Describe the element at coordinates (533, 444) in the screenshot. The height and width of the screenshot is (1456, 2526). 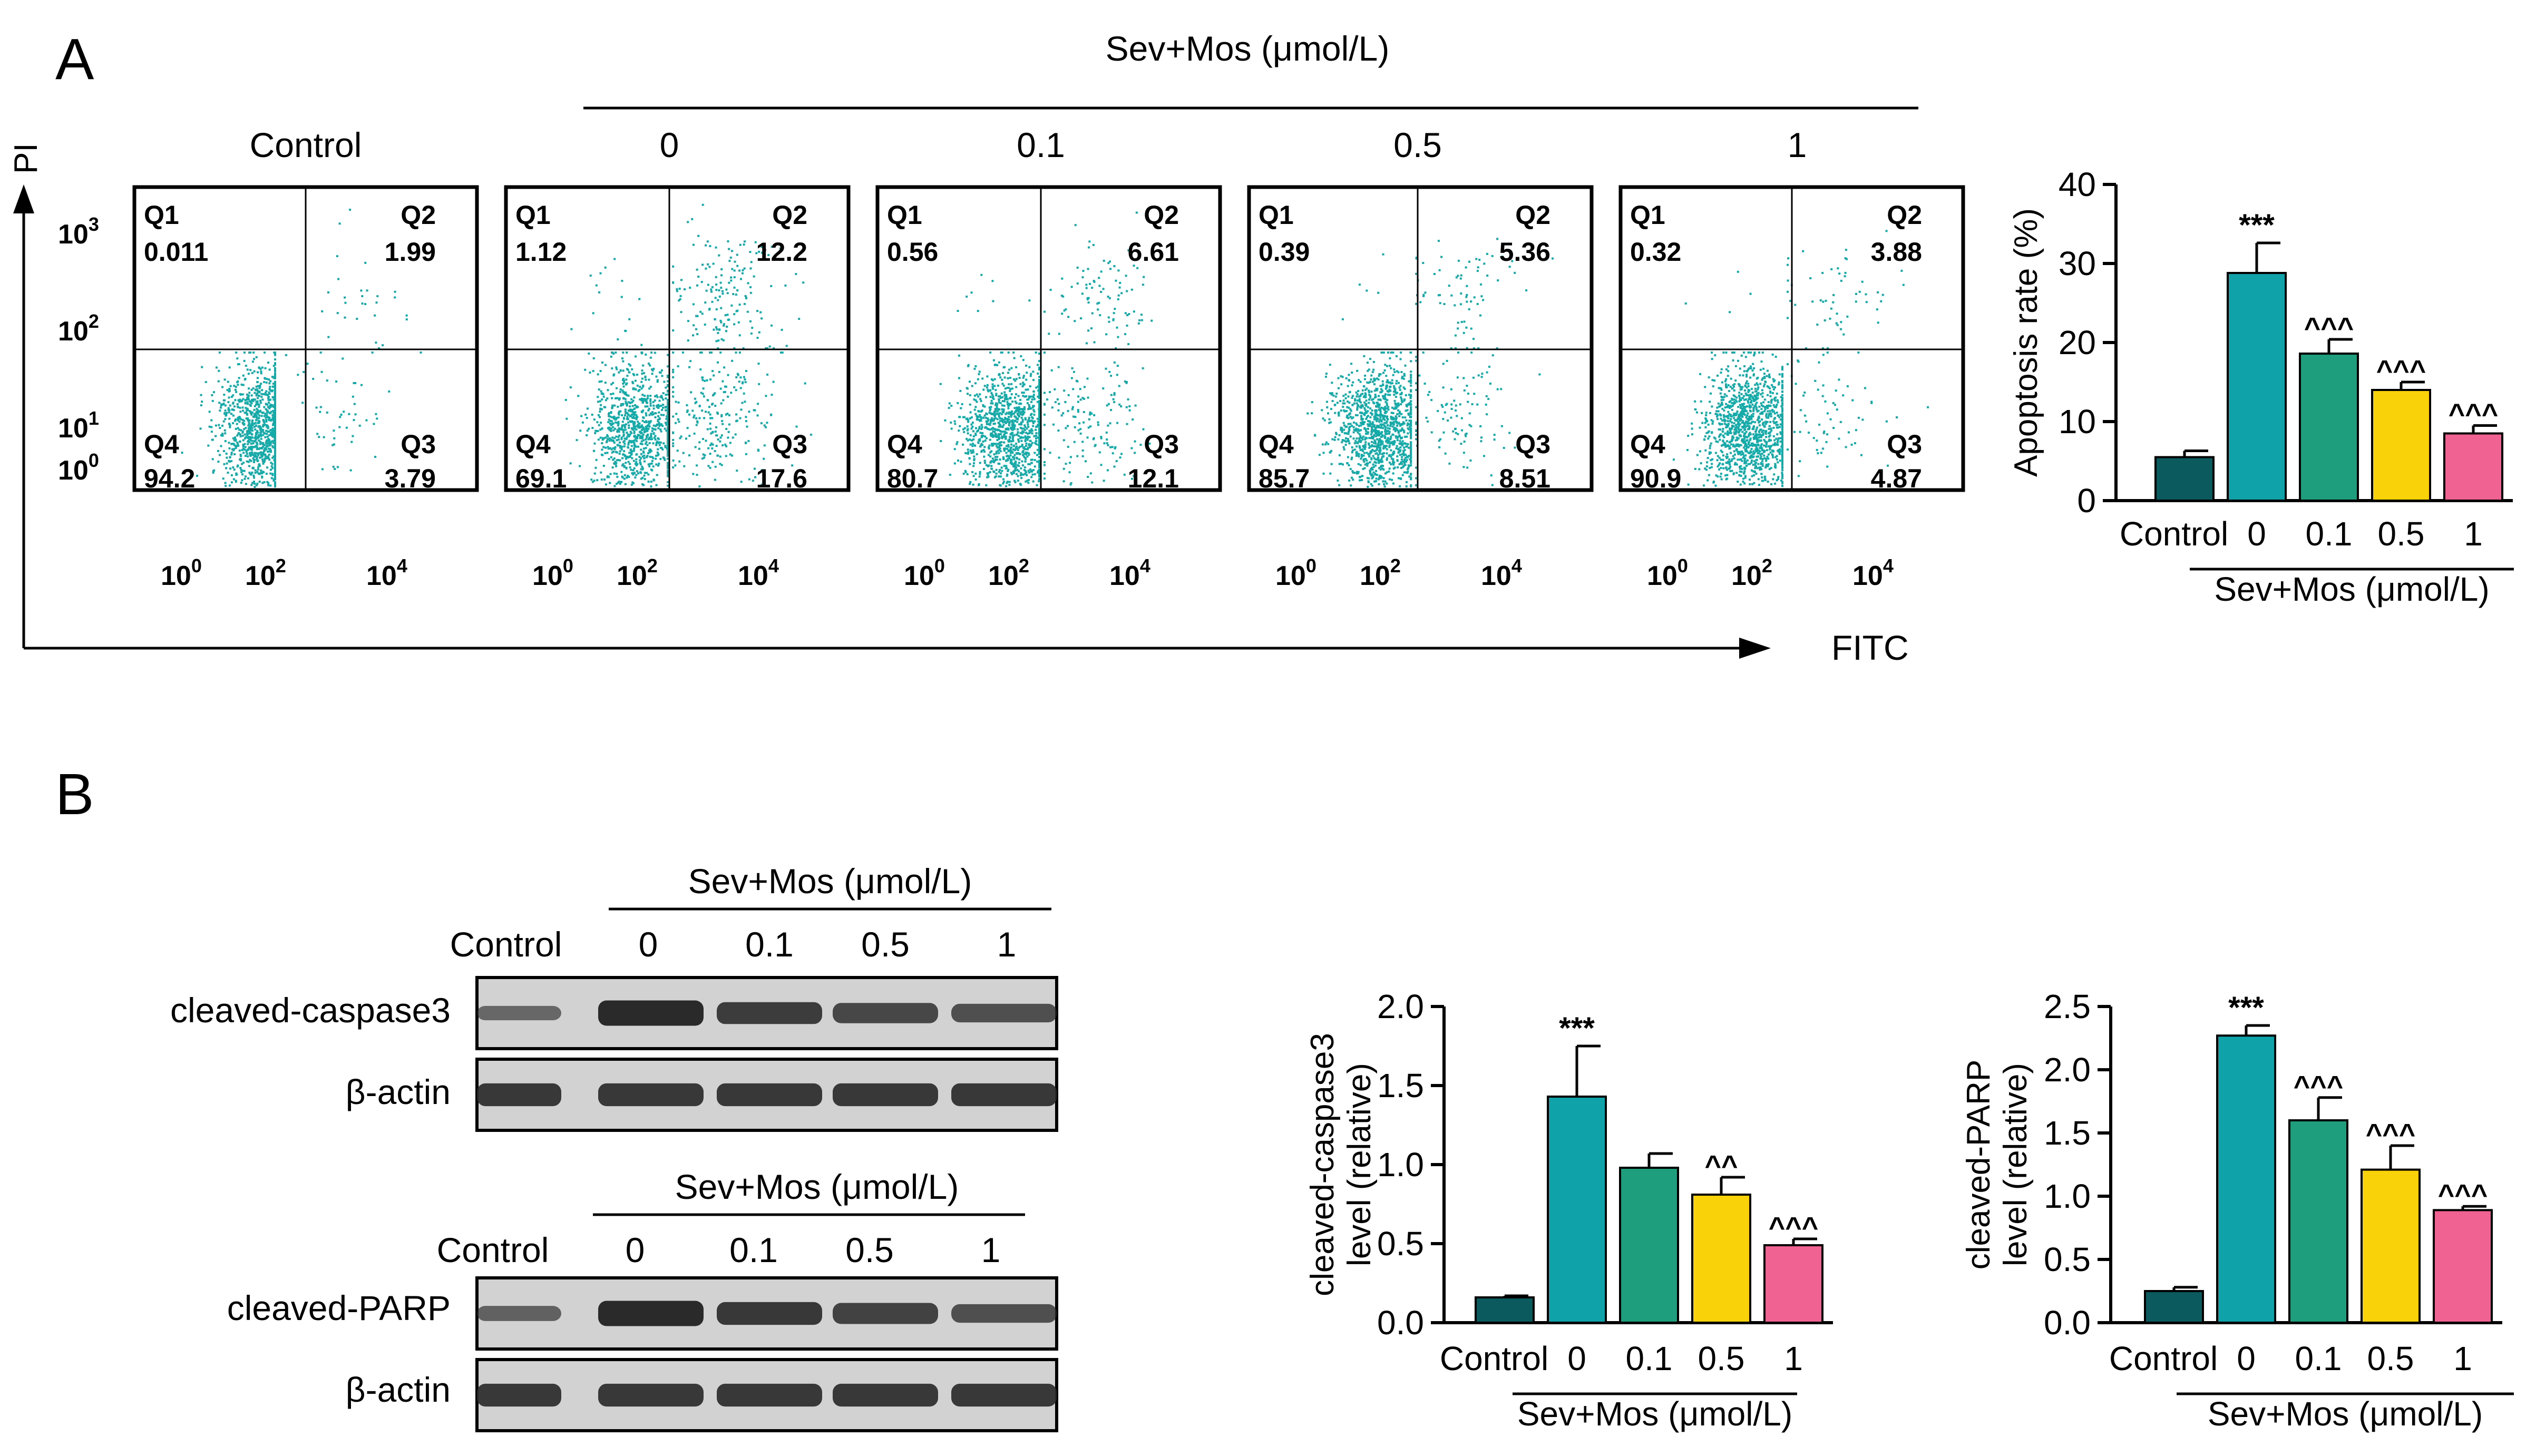
I see `q4-name: Q4` at that location.